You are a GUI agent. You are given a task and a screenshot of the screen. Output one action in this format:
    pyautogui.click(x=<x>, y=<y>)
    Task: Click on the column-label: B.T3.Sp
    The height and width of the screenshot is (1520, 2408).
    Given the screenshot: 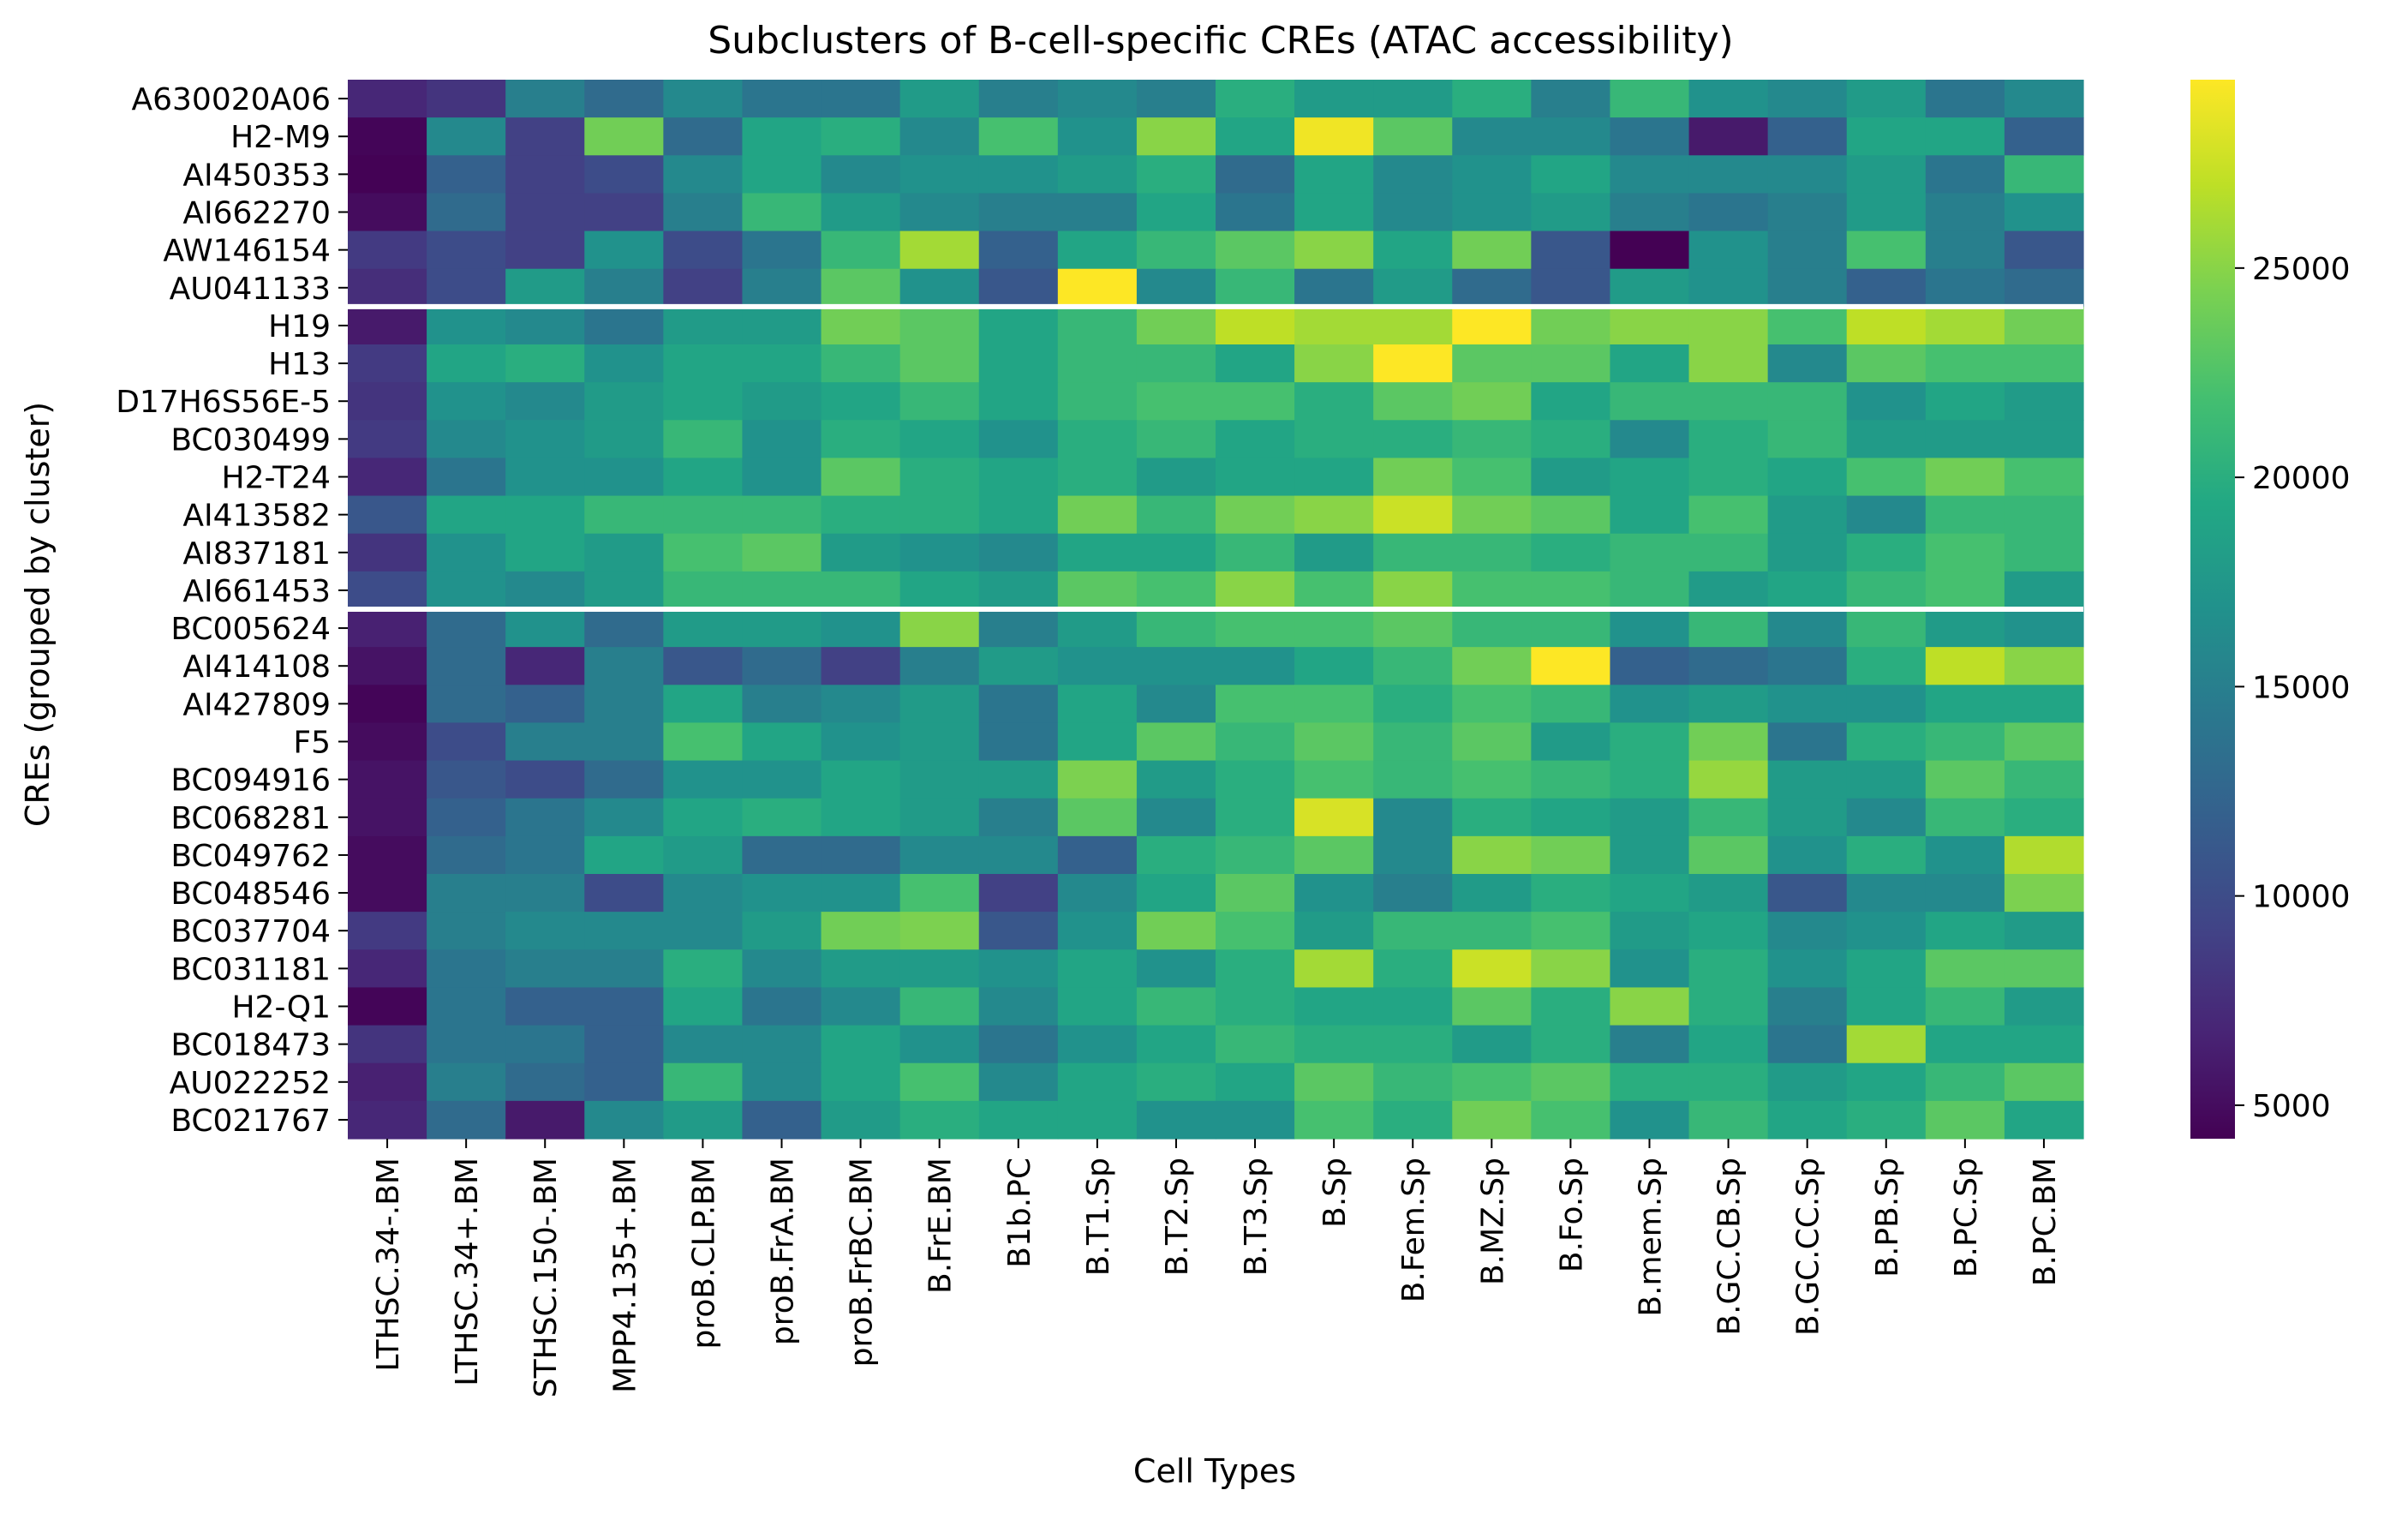 What is the action you would take?
    pyautogui.click(x=1256, y=1217)
    